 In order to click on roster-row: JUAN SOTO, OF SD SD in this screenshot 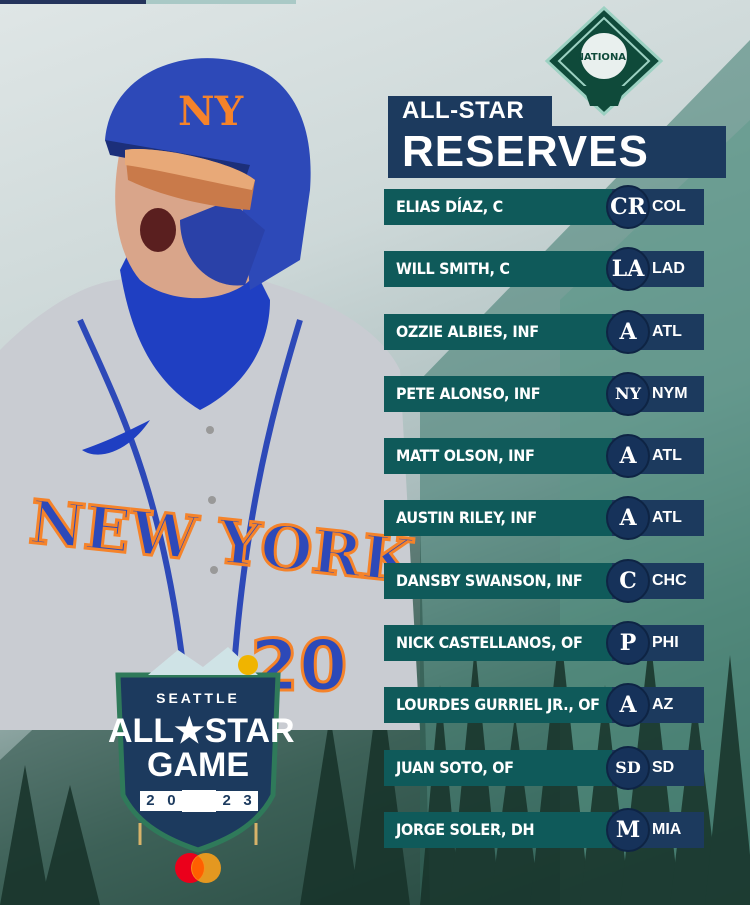, I will do `click(544, 767)`.